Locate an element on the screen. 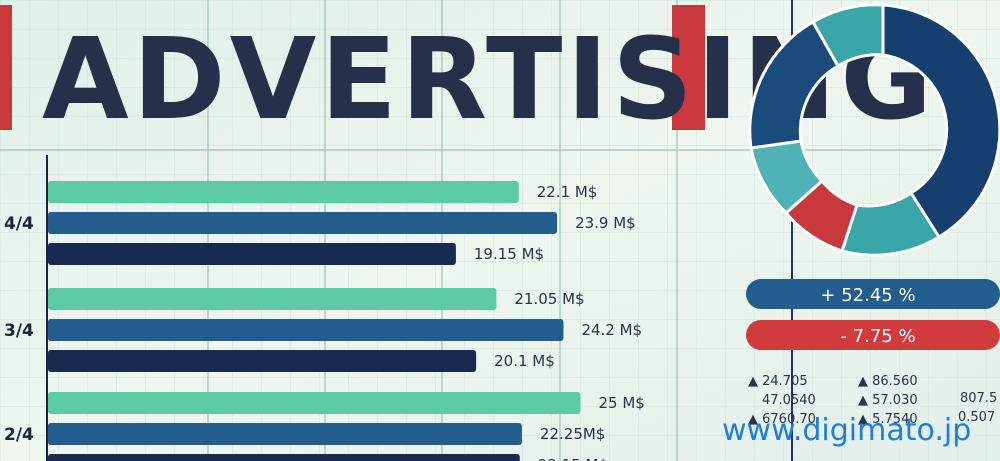 Image resolution: width=1000 pixels, height=461 pixels. stat-text: 807.5 is located at coordinates (978, 398).